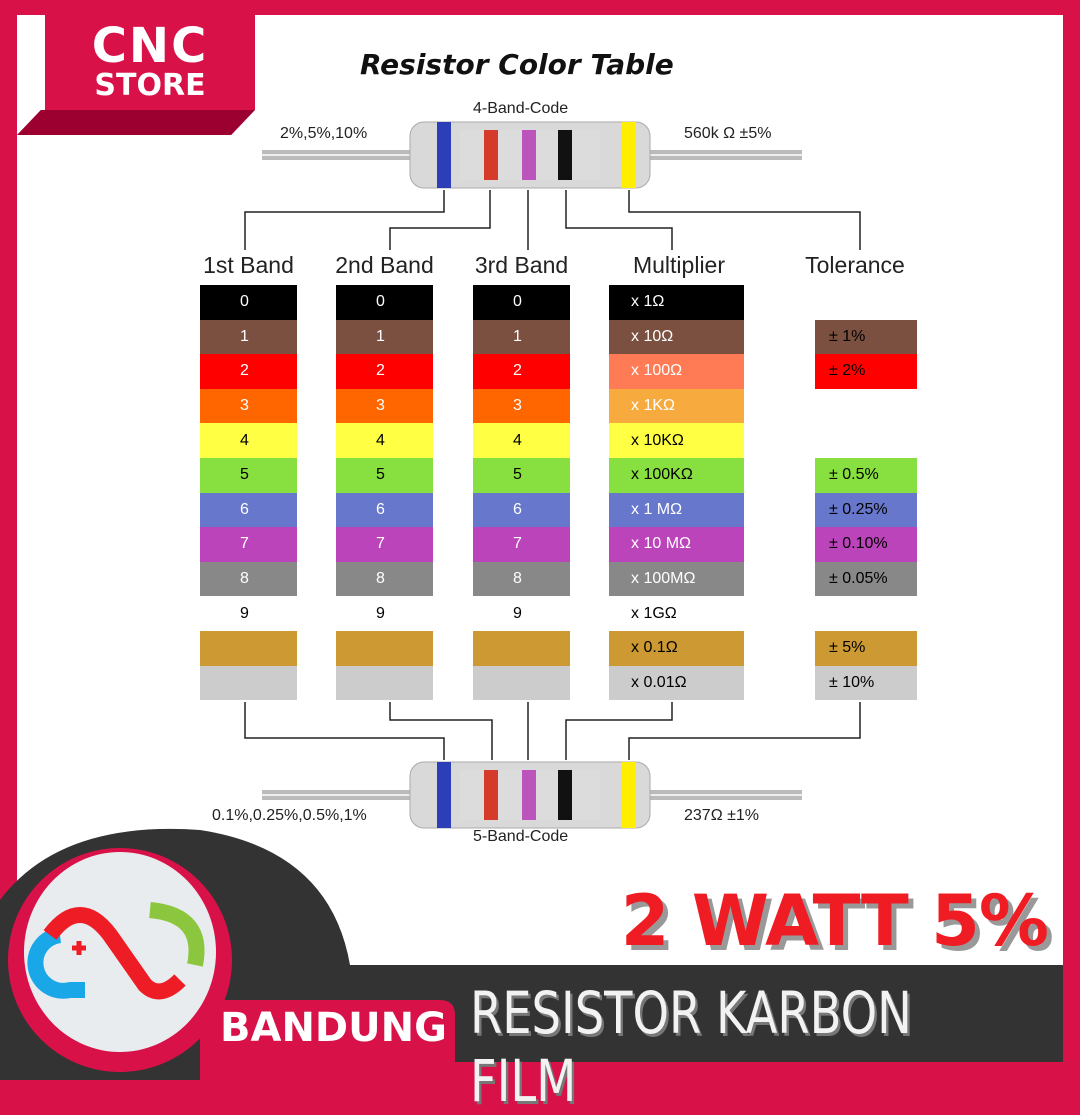  I want to click on second-band-cell: 4, so click(384, 440).